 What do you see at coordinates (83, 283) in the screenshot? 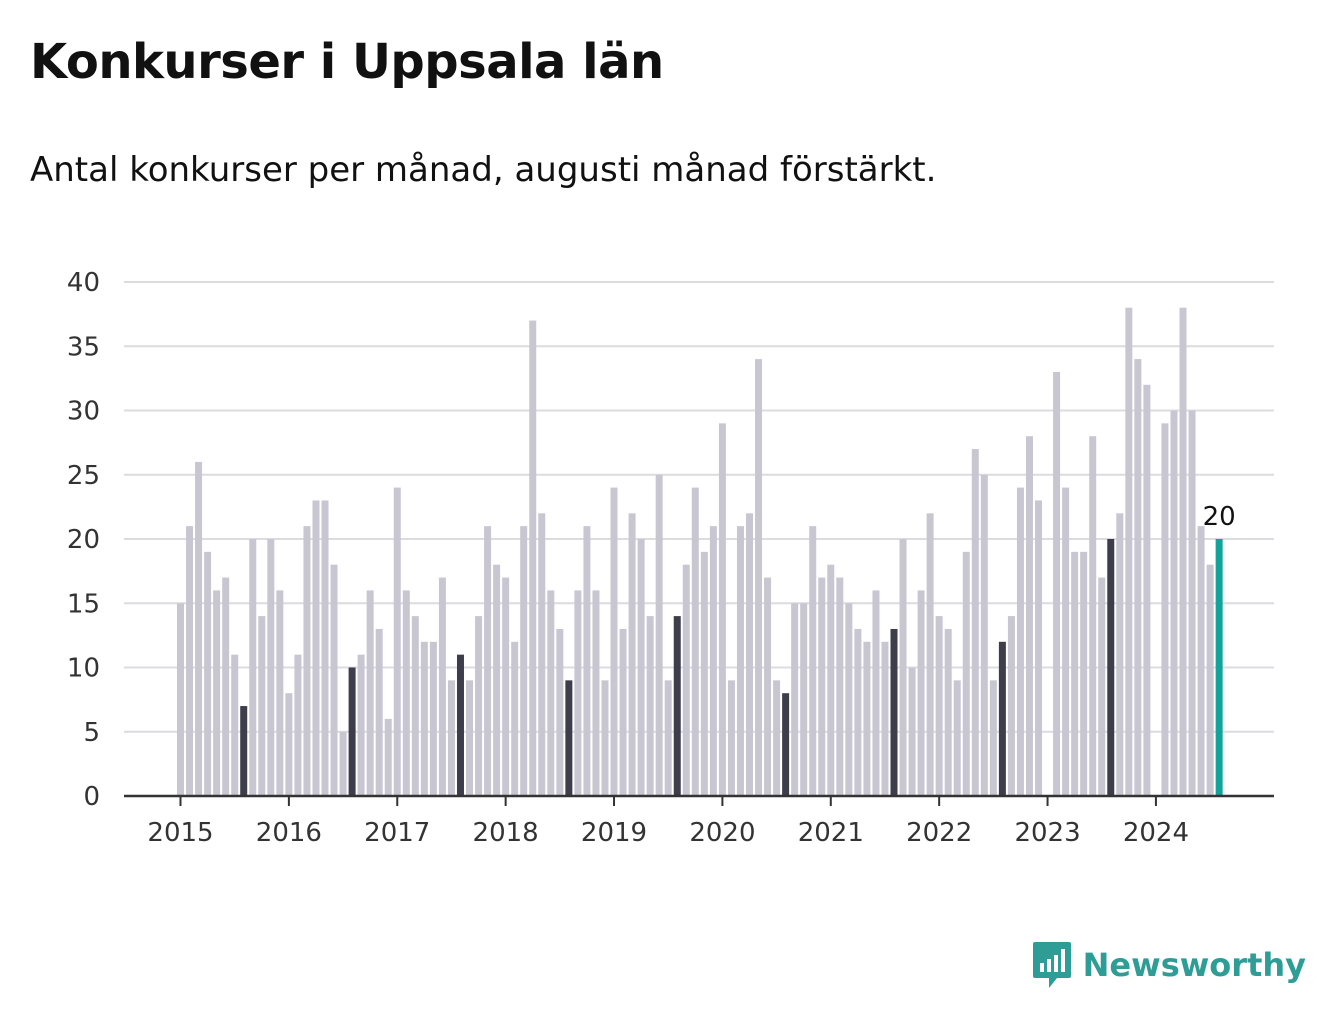
I see `y-tick-label: 40` at bounding box center [83, 283].